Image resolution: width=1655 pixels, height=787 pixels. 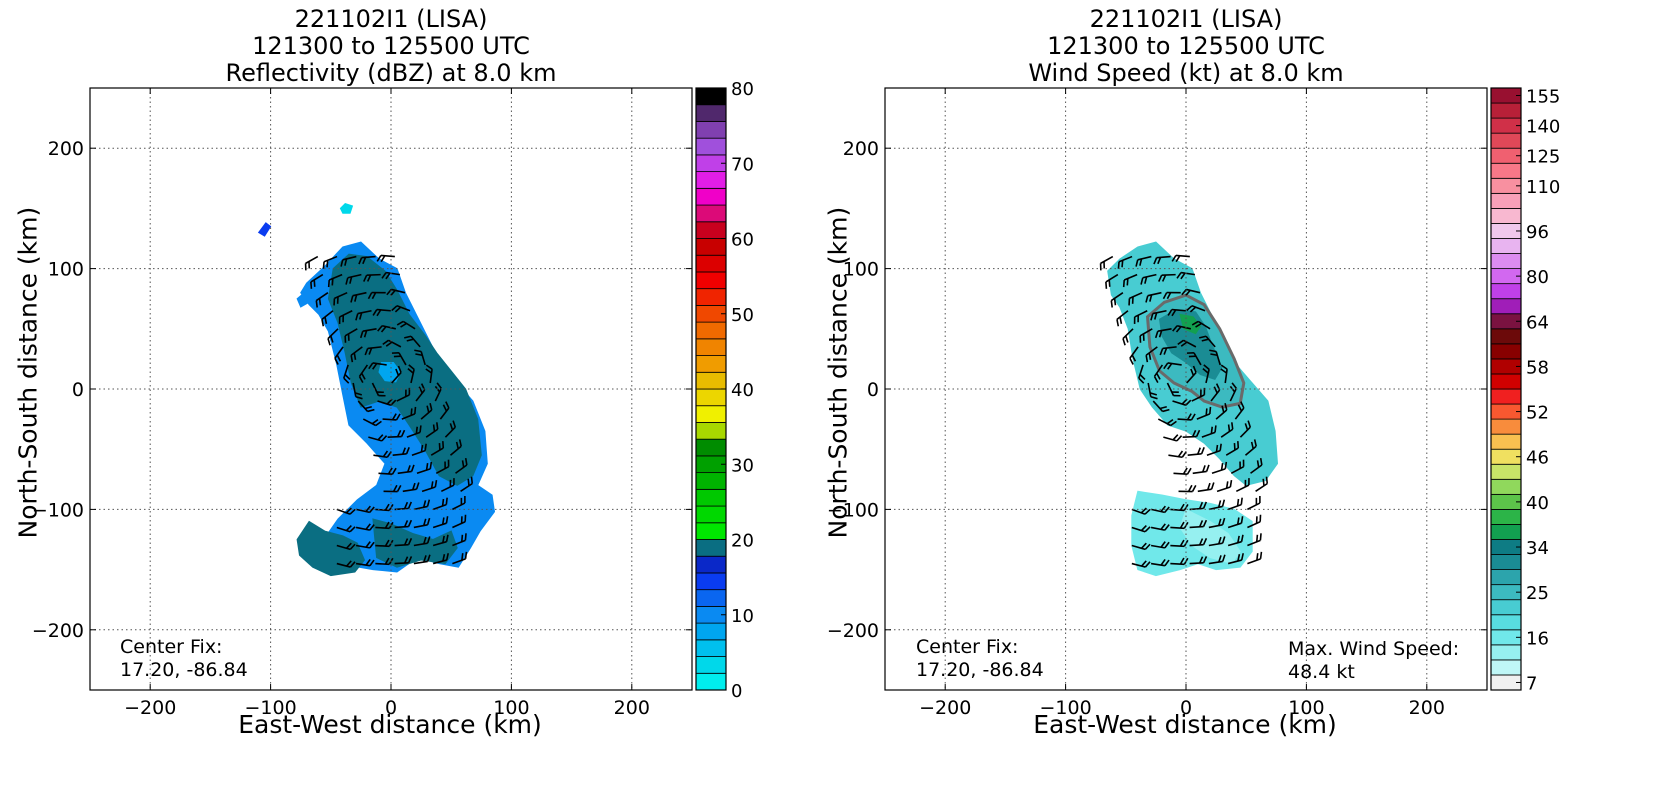 What do you see at coordinates (1537, 232) in the screenshot?
I see `colorbar-tick-label: 96` at bounding box center [1537, 232].